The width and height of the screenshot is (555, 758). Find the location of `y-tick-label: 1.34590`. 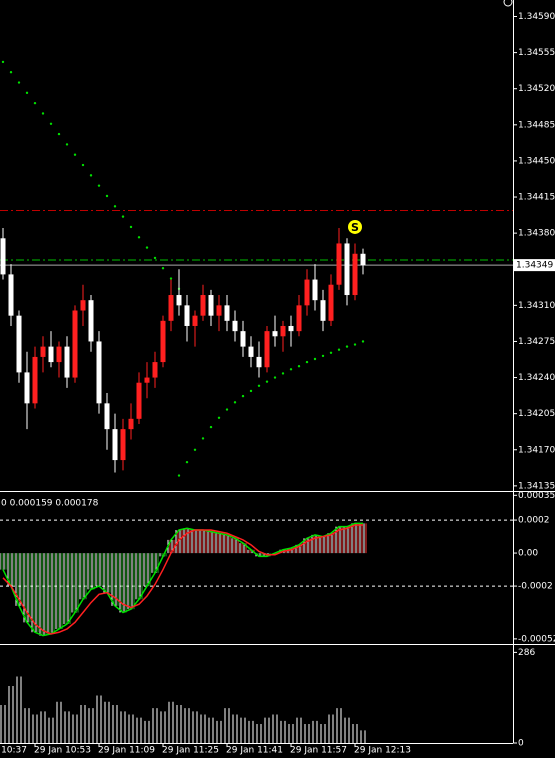

y-tick-label: 1.34590 is located at coordinates (536, 17).